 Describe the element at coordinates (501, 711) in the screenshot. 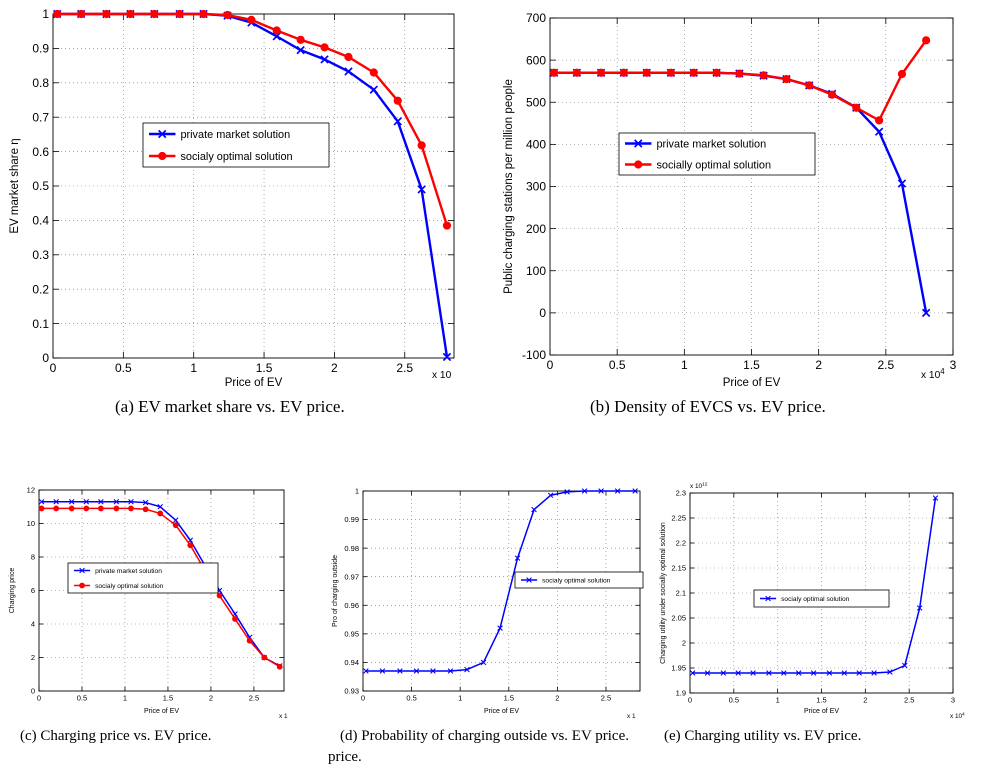

I see `x-axis-label: Price of EV` at that location.